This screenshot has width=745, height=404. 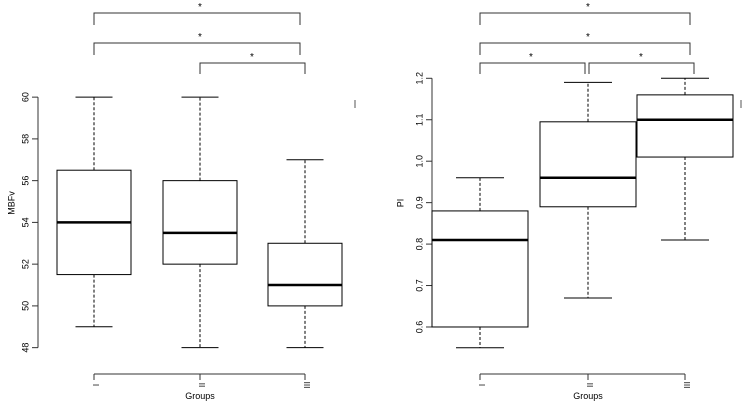 I want to click on y-tick-label: 1.1, so click(x=419, y=119).